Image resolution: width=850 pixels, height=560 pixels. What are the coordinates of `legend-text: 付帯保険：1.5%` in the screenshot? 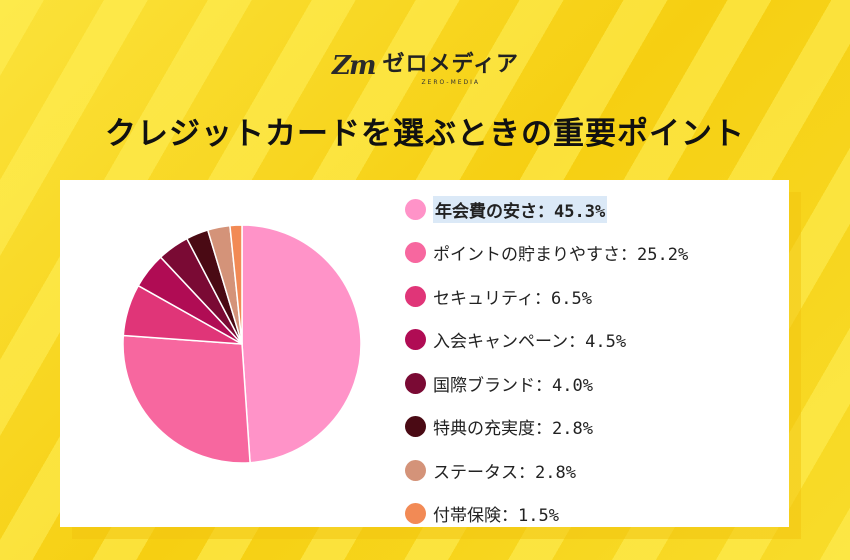 It's located at (496, 513).